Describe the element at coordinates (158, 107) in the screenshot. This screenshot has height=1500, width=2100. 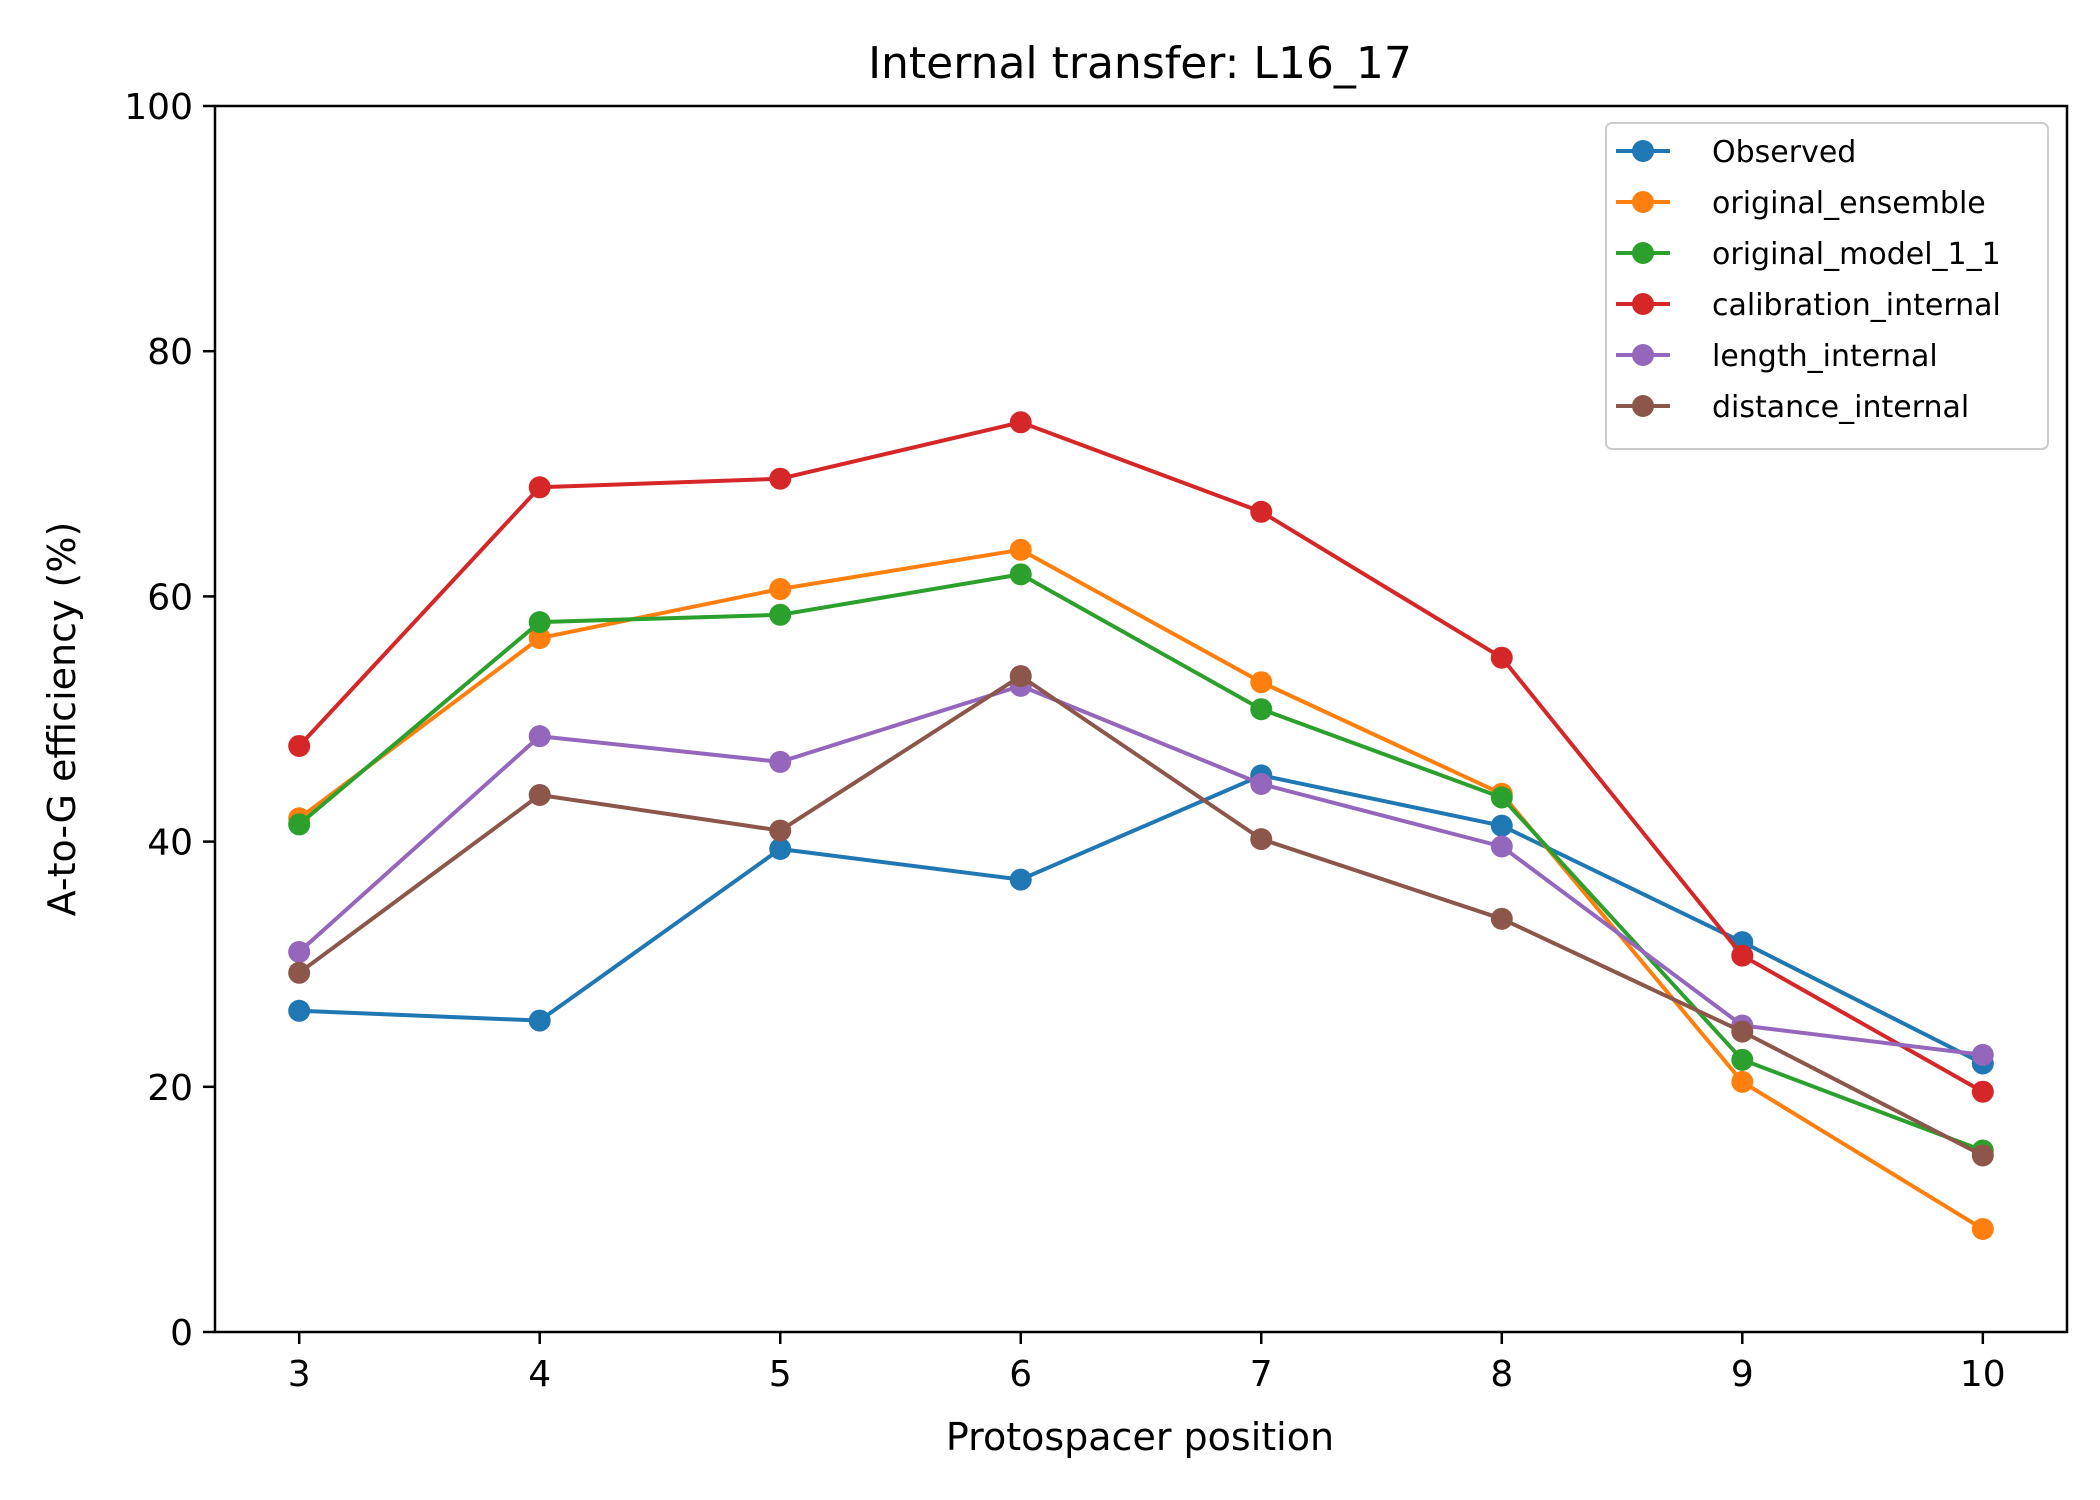
I see `y-tick-label: 100` at that location.